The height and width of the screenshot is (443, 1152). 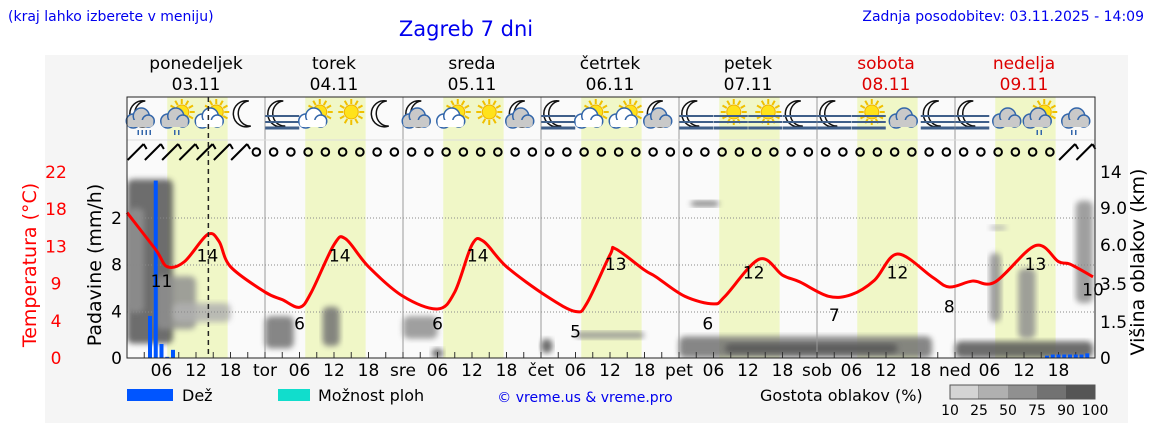 What do you see at coordinates (116, 219) in the screenshot?
I see `precipitation-tick-label: 2` at bounding box center [116, 219].